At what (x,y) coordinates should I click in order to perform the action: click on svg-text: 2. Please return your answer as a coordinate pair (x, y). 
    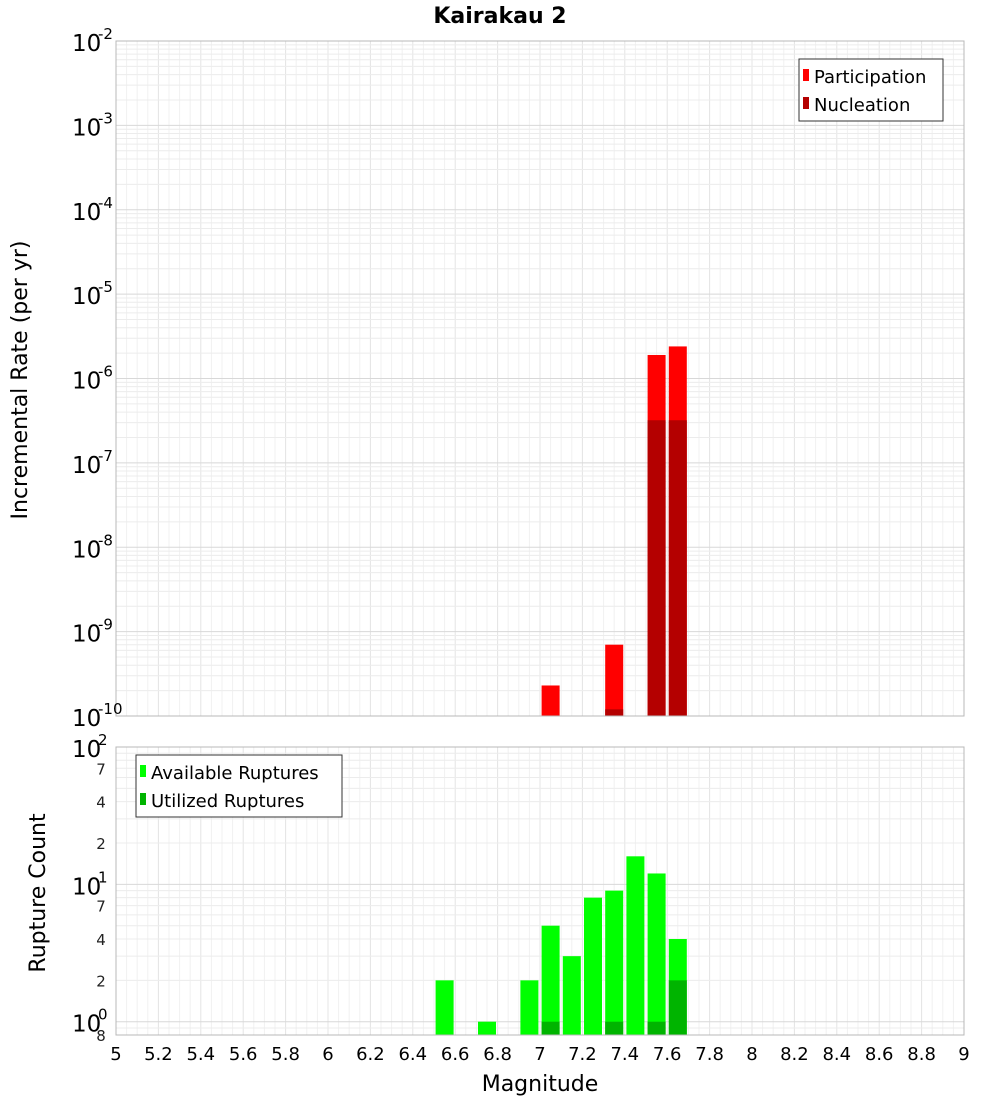
    Looking at the image, I should click on (103, 740).